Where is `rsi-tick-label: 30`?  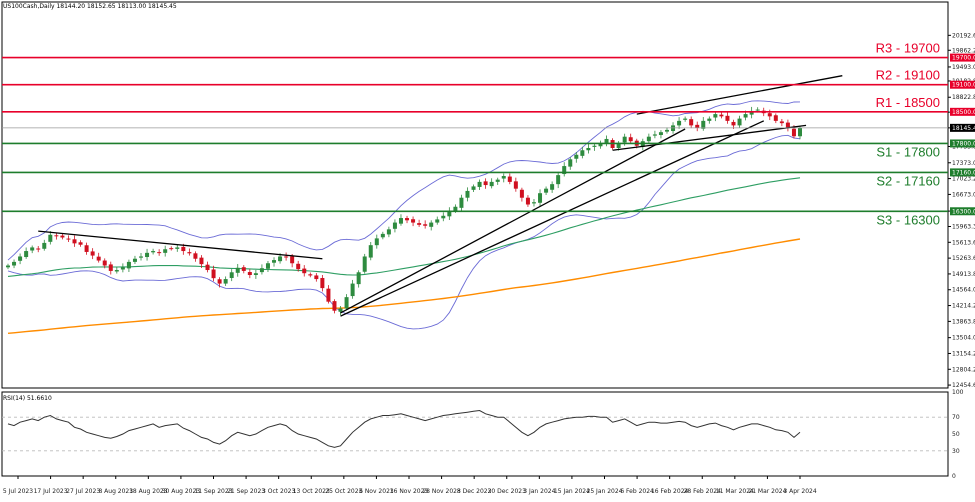
rsi-tick-label: 30 is located at coordinates (956, 451).